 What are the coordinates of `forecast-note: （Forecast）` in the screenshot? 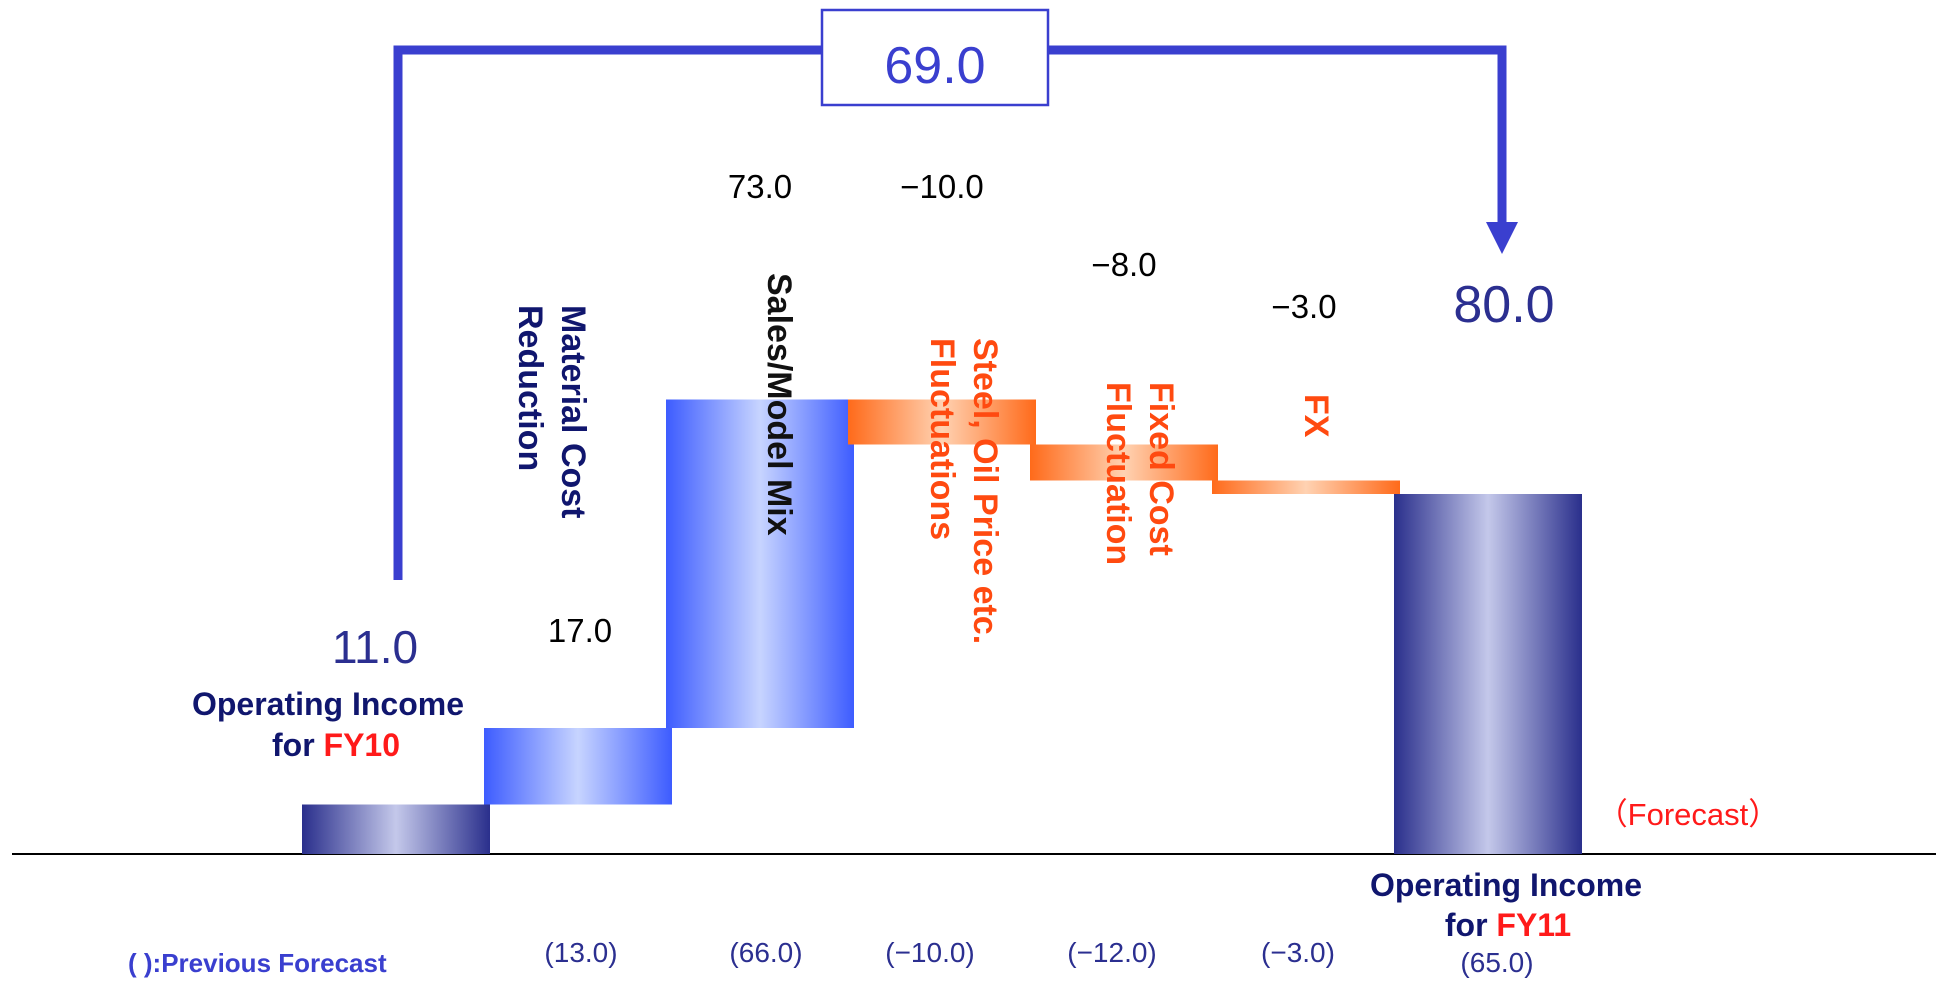 It's located at (1688, 814).